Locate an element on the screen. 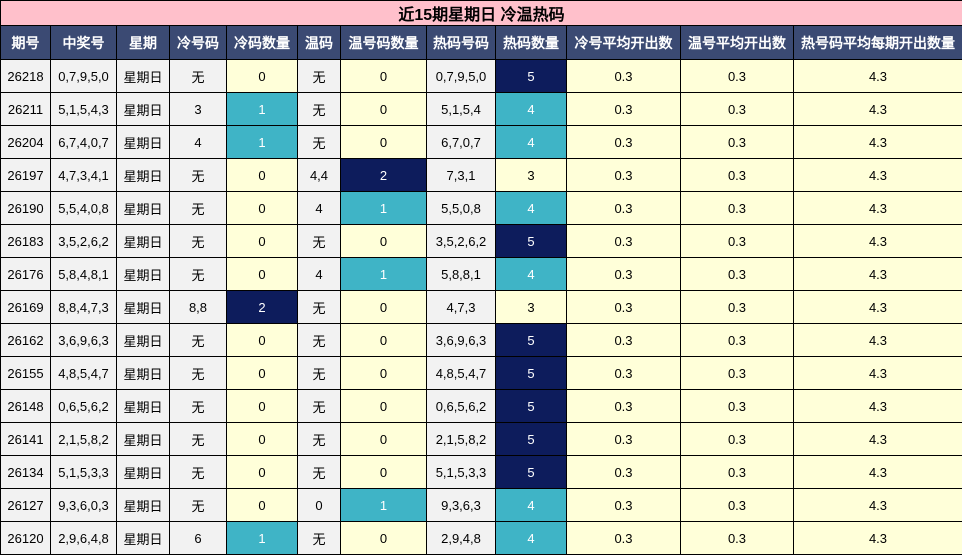 The width and height of the screenshot is (962, 557). cell-numbers: 2,1,5,8,2 is located at coordinates (83, 439).